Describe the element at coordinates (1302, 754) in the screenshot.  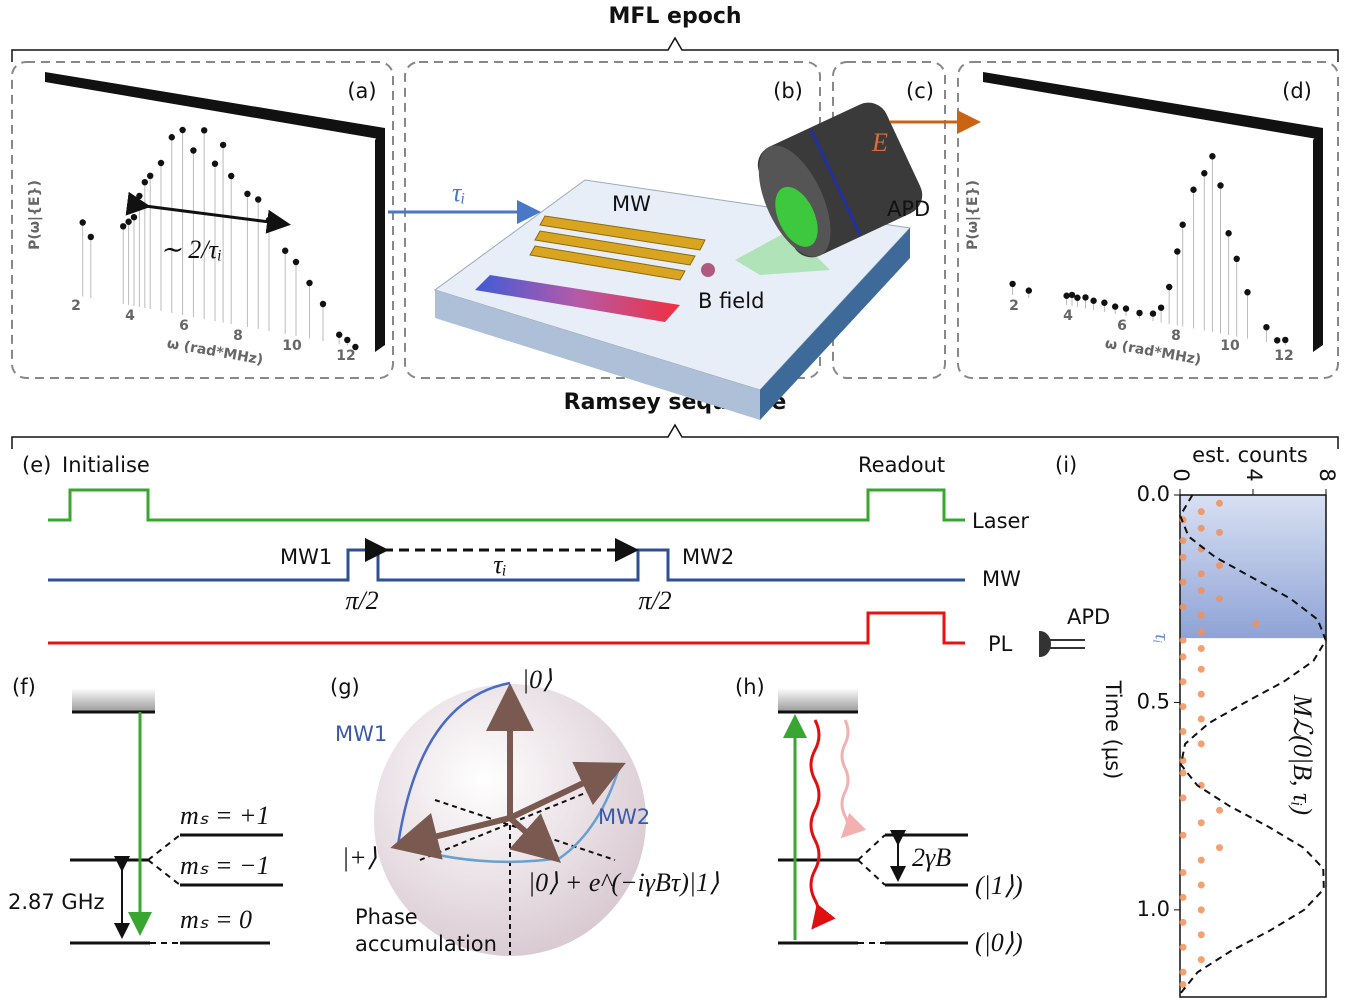
I see `curve-label: Mℒ(0|B, τᵢ)` at that location.